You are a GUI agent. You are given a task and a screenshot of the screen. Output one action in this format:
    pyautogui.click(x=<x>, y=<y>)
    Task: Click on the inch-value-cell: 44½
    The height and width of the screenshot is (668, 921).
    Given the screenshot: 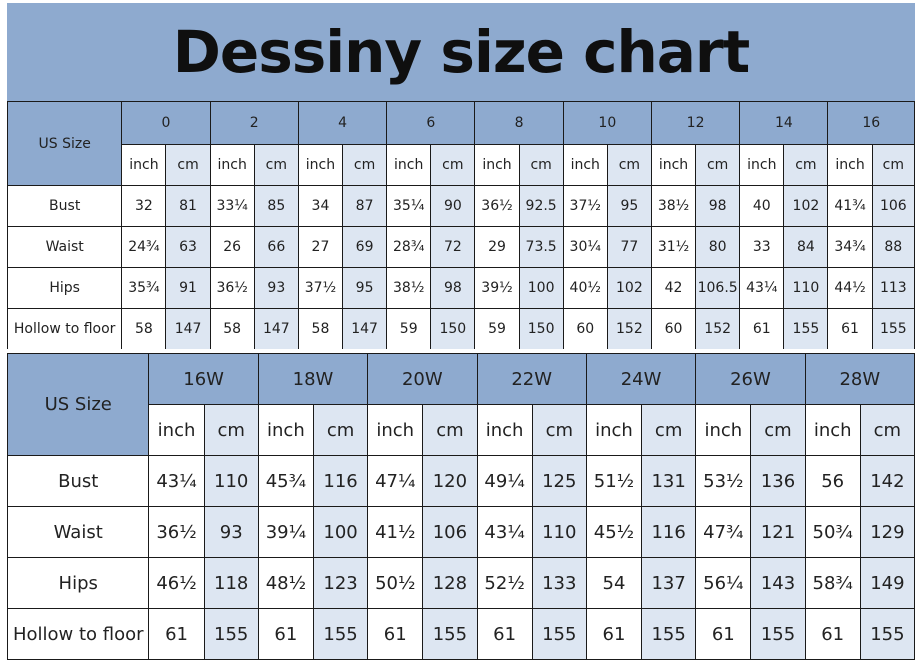 What is the action you would take?
    pyautogui.click(x=850, y=288)
    